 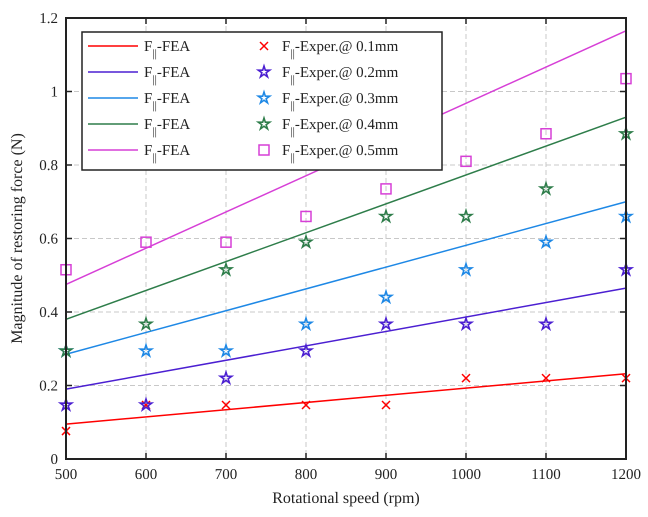 I want to click on legend-label: F$_{||}$-Exper.@ 0.1mm, so click(x=340, y=49).